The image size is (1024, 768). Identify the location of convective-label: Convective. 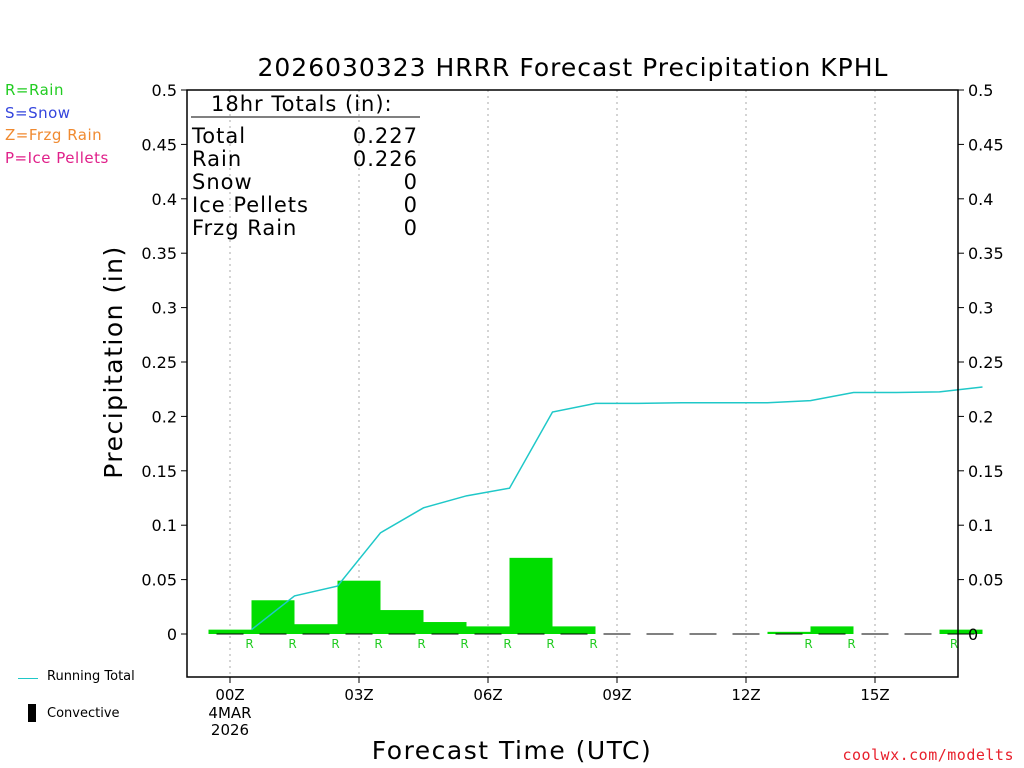
(83, 713).